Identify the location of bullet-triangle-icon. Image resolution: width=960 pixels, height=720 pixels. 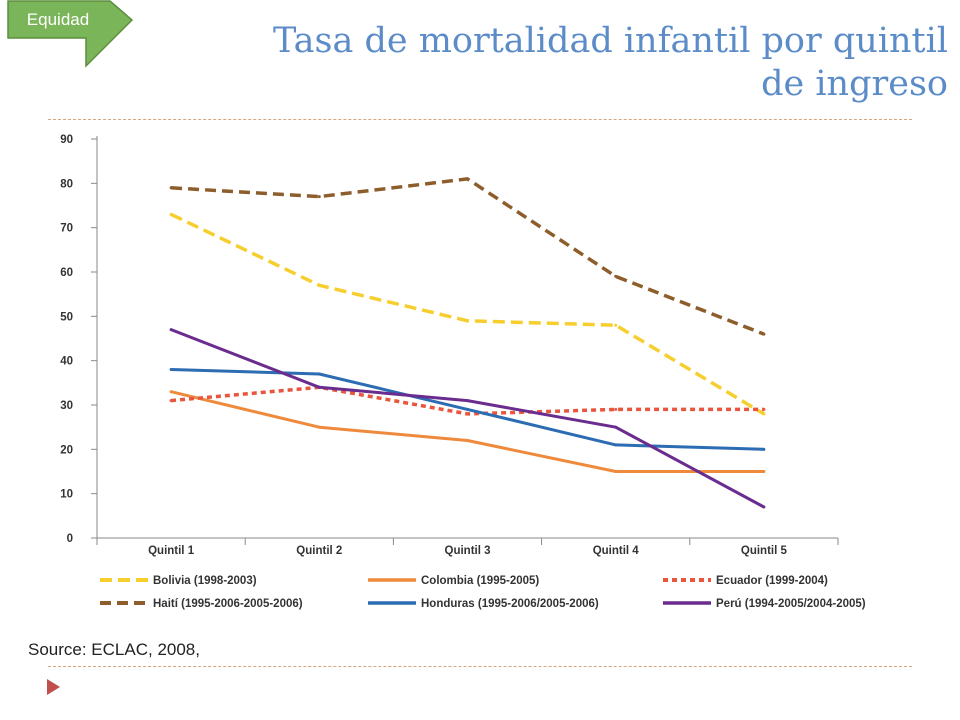
(53, 687).